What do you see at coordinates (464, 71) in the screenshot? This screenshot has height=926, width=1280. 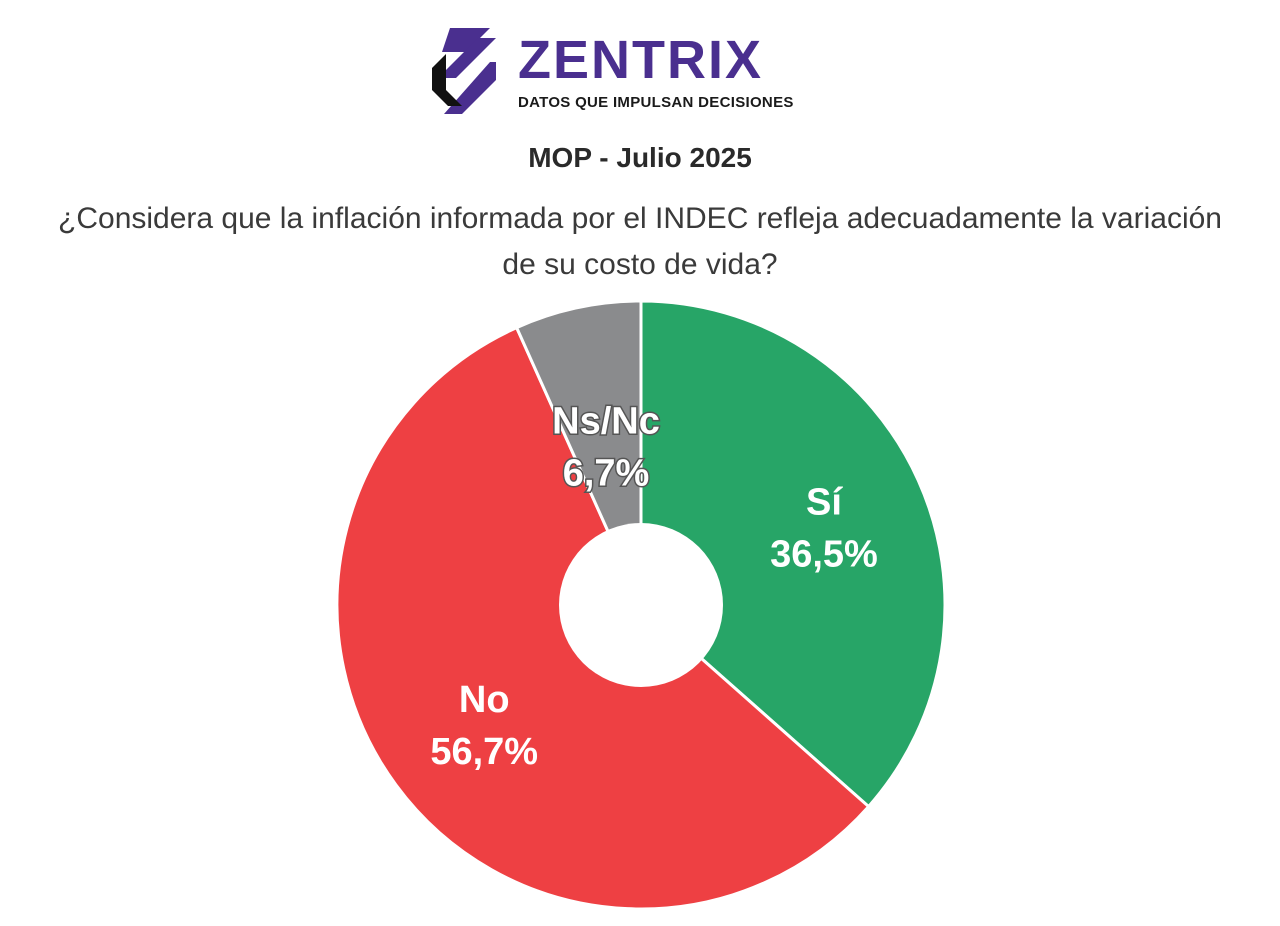 I see `zentrix-logo-icon` at bounding box center [464, 71].